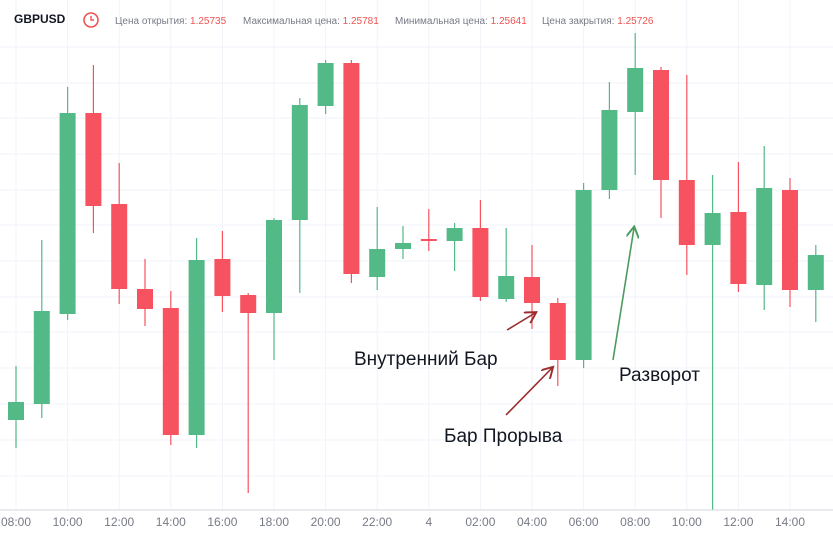 This screenshot has height=537, width=833. Describe the element at coordinates (461, 21) in the screenshot. I see `header-low: Минимальная цена: 1.25641` at that location.